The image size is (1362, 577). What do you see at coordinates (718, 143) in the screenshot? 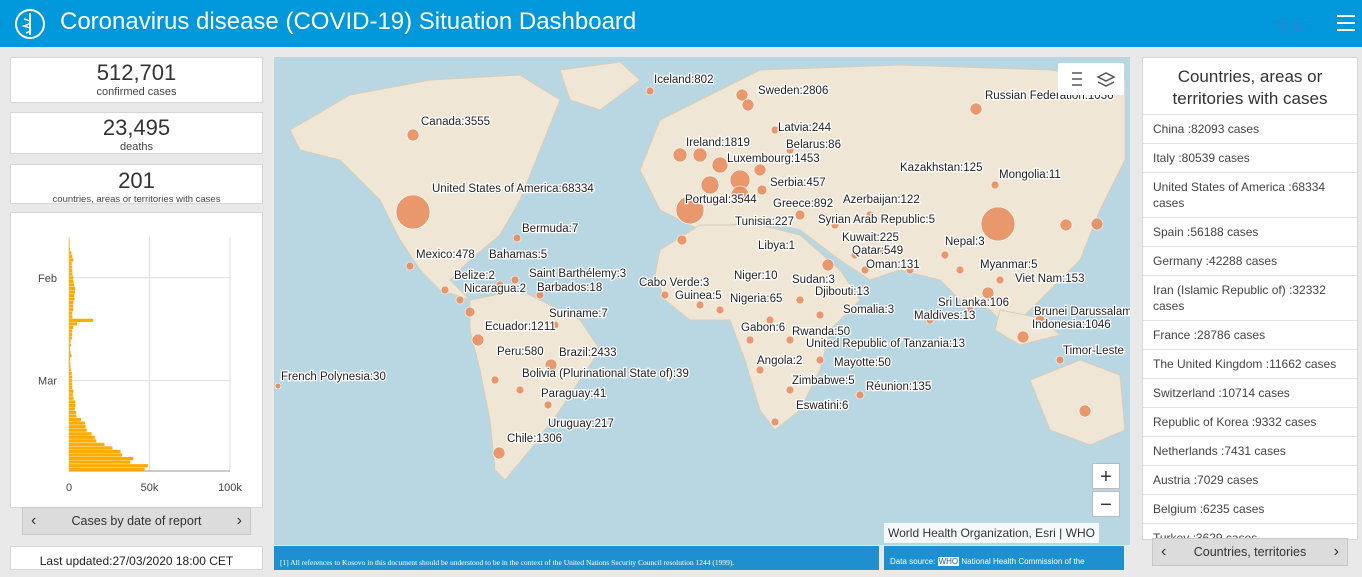
I see `map-label: Ireland:1819` at bounding box center [718, 143].